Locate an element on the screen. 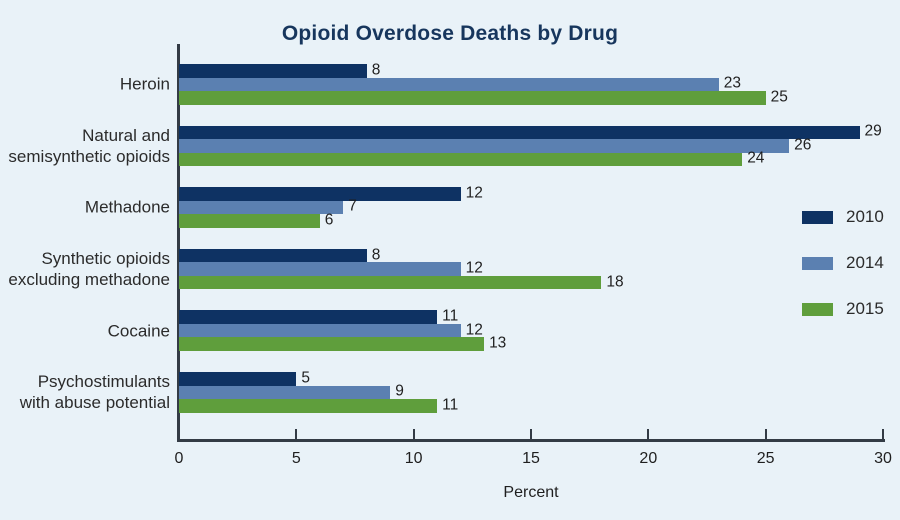 The image size is (900, 520). legend-label: 2014 is located at coordinates (865, 262).